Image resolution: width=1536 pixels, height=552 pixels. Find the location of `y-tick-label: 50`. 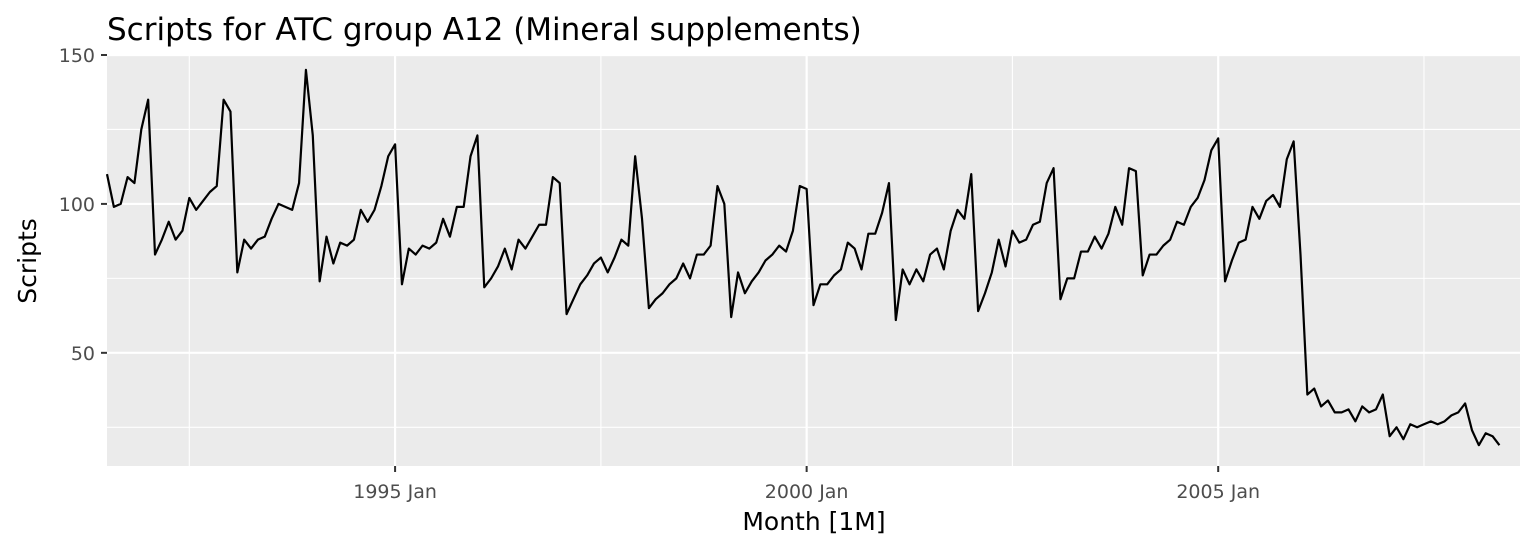

y-tick-label: 50 is located at coordinates (83, 354).